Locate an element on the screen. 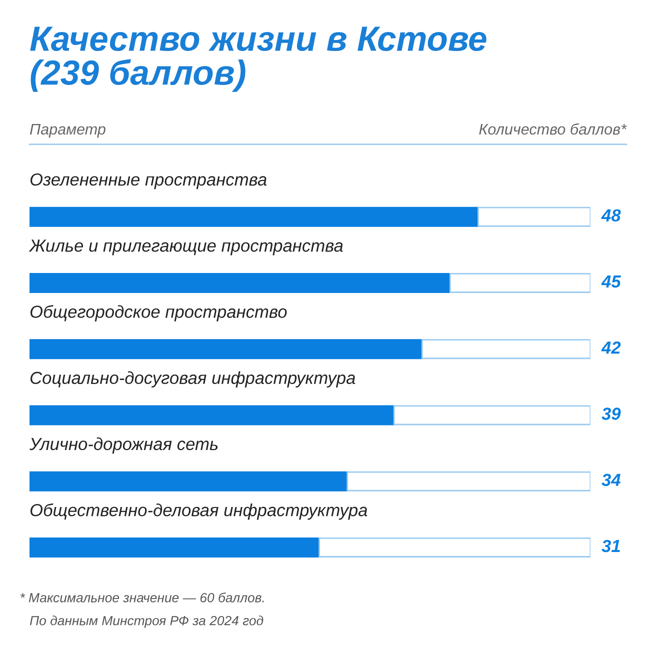 The width and height of the screenshot is (656, 656). text: * Максимальное значение — 60 баллов. is located at coordinates (142, 597).